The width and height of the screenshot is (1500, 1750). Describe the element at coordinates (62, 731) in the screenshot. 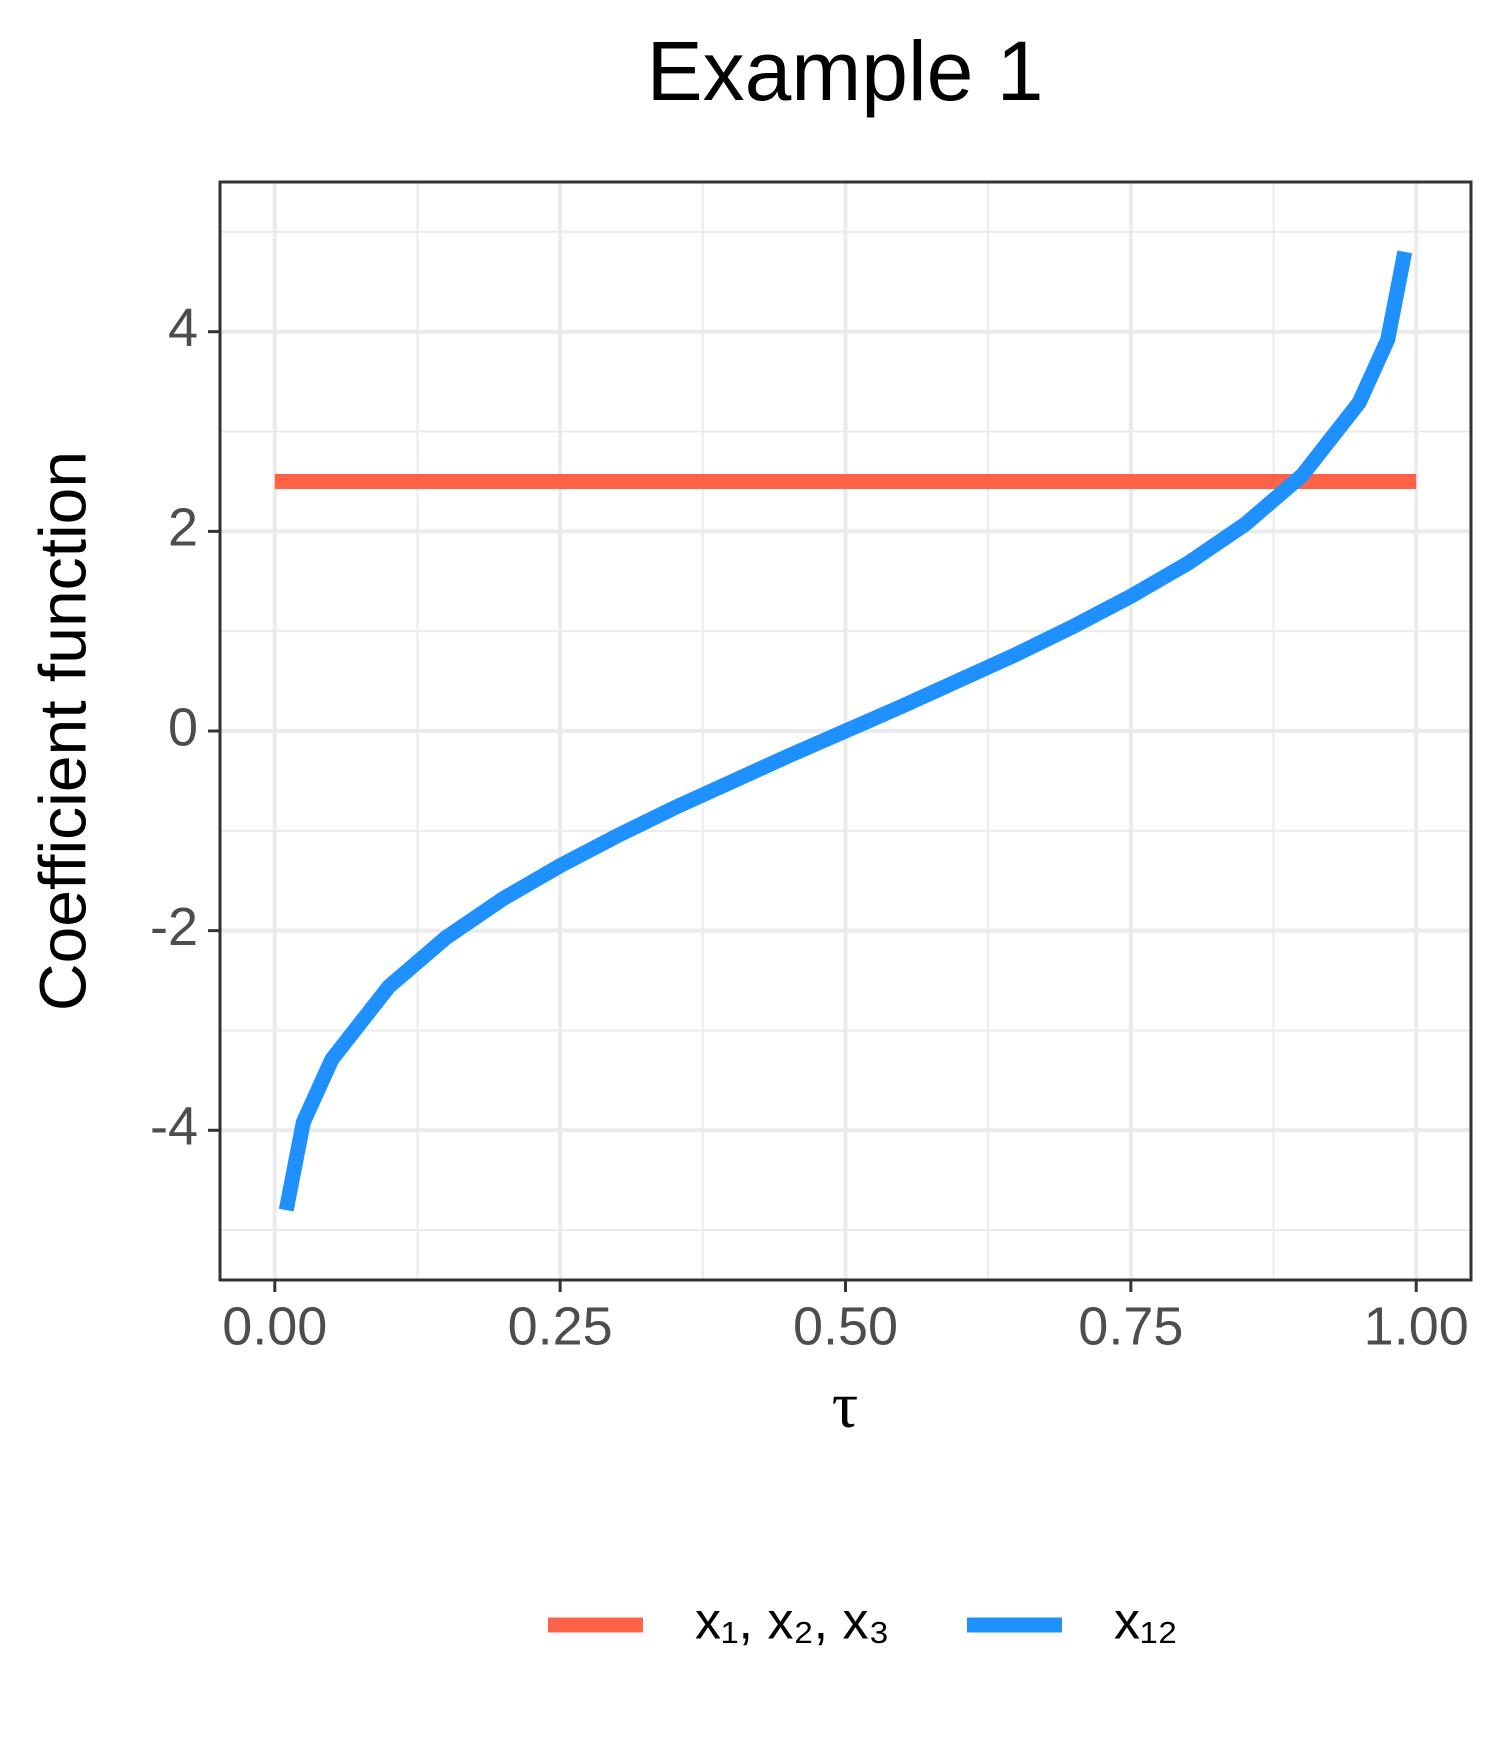

I see `y-axis-label: Coefficient function` at that location.